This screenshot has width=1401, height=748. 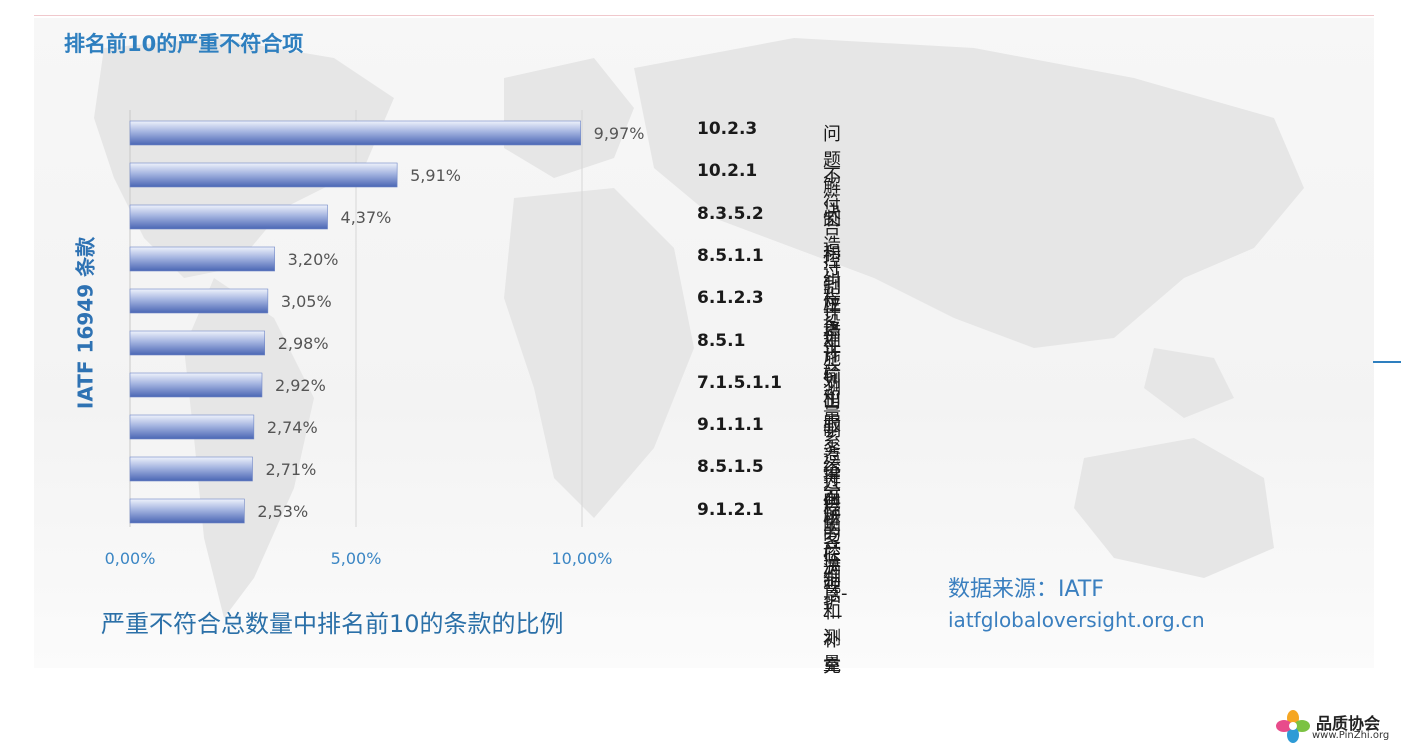 I want to click on clause-name: 制造过程的监视和测量, so click(x=832, y=548).